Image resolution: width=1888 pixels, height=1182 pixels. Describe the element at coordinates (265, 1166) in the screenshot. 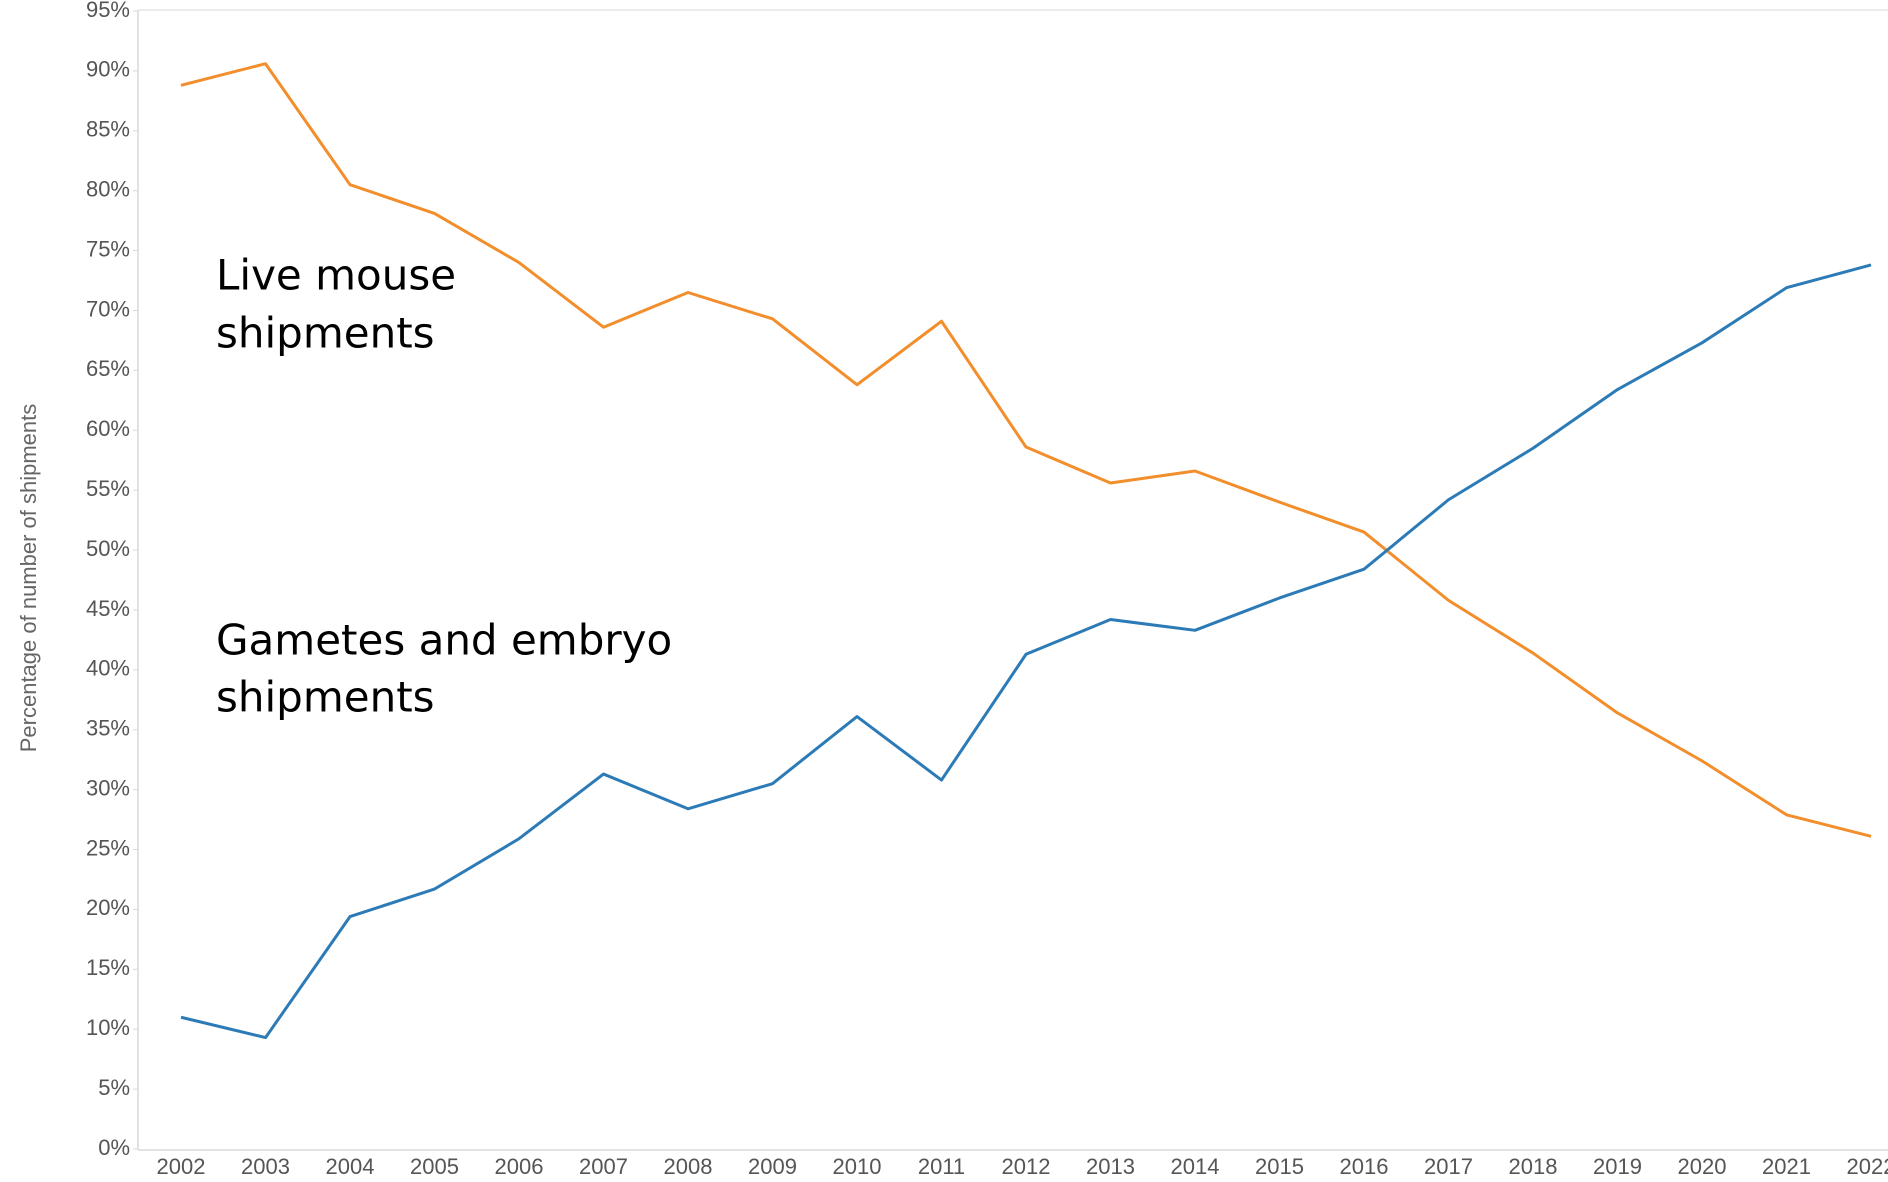

I see `x-tick-label: 2003` at that location.